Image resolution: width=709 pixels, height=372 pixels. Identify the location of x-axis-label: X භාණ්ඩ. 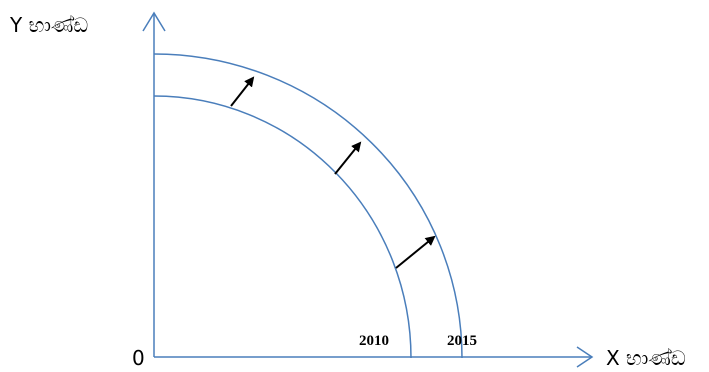
(646, 358).